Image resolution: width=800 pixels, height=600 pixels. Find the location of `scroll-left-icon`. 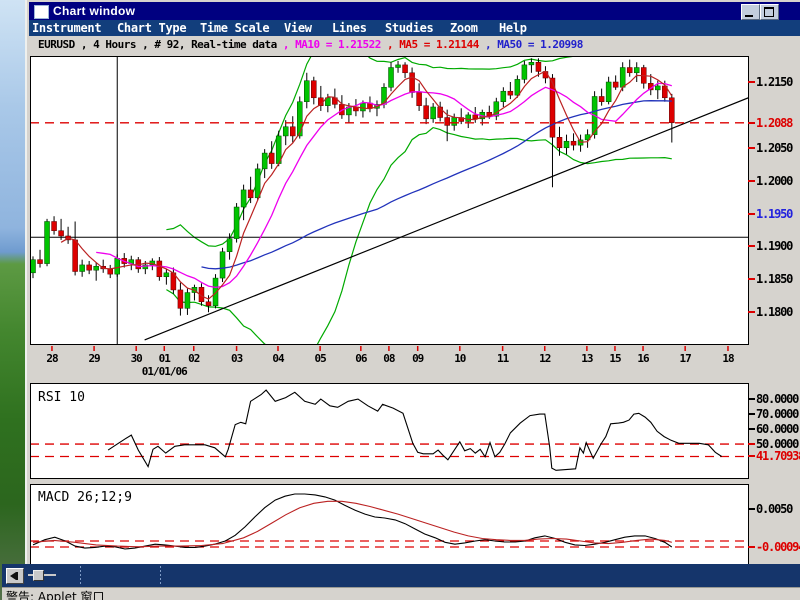

scroll-left-icon is located at coordinates (14, 576).